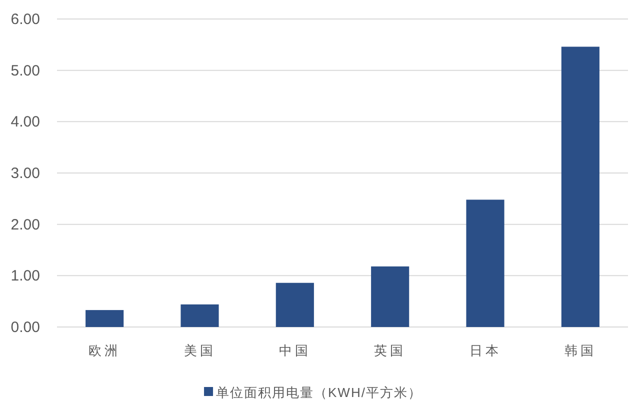  I want to click on y-tick-label: 5.00, so click(25, 71).